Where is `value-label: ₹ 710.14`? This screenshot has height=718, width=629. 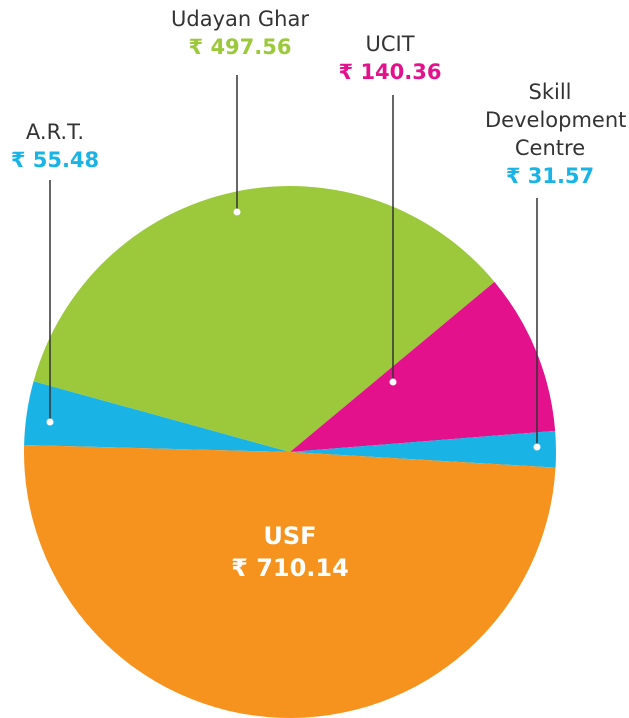 value-label: ₹ 710.14 is located at coordinates (290, 568).